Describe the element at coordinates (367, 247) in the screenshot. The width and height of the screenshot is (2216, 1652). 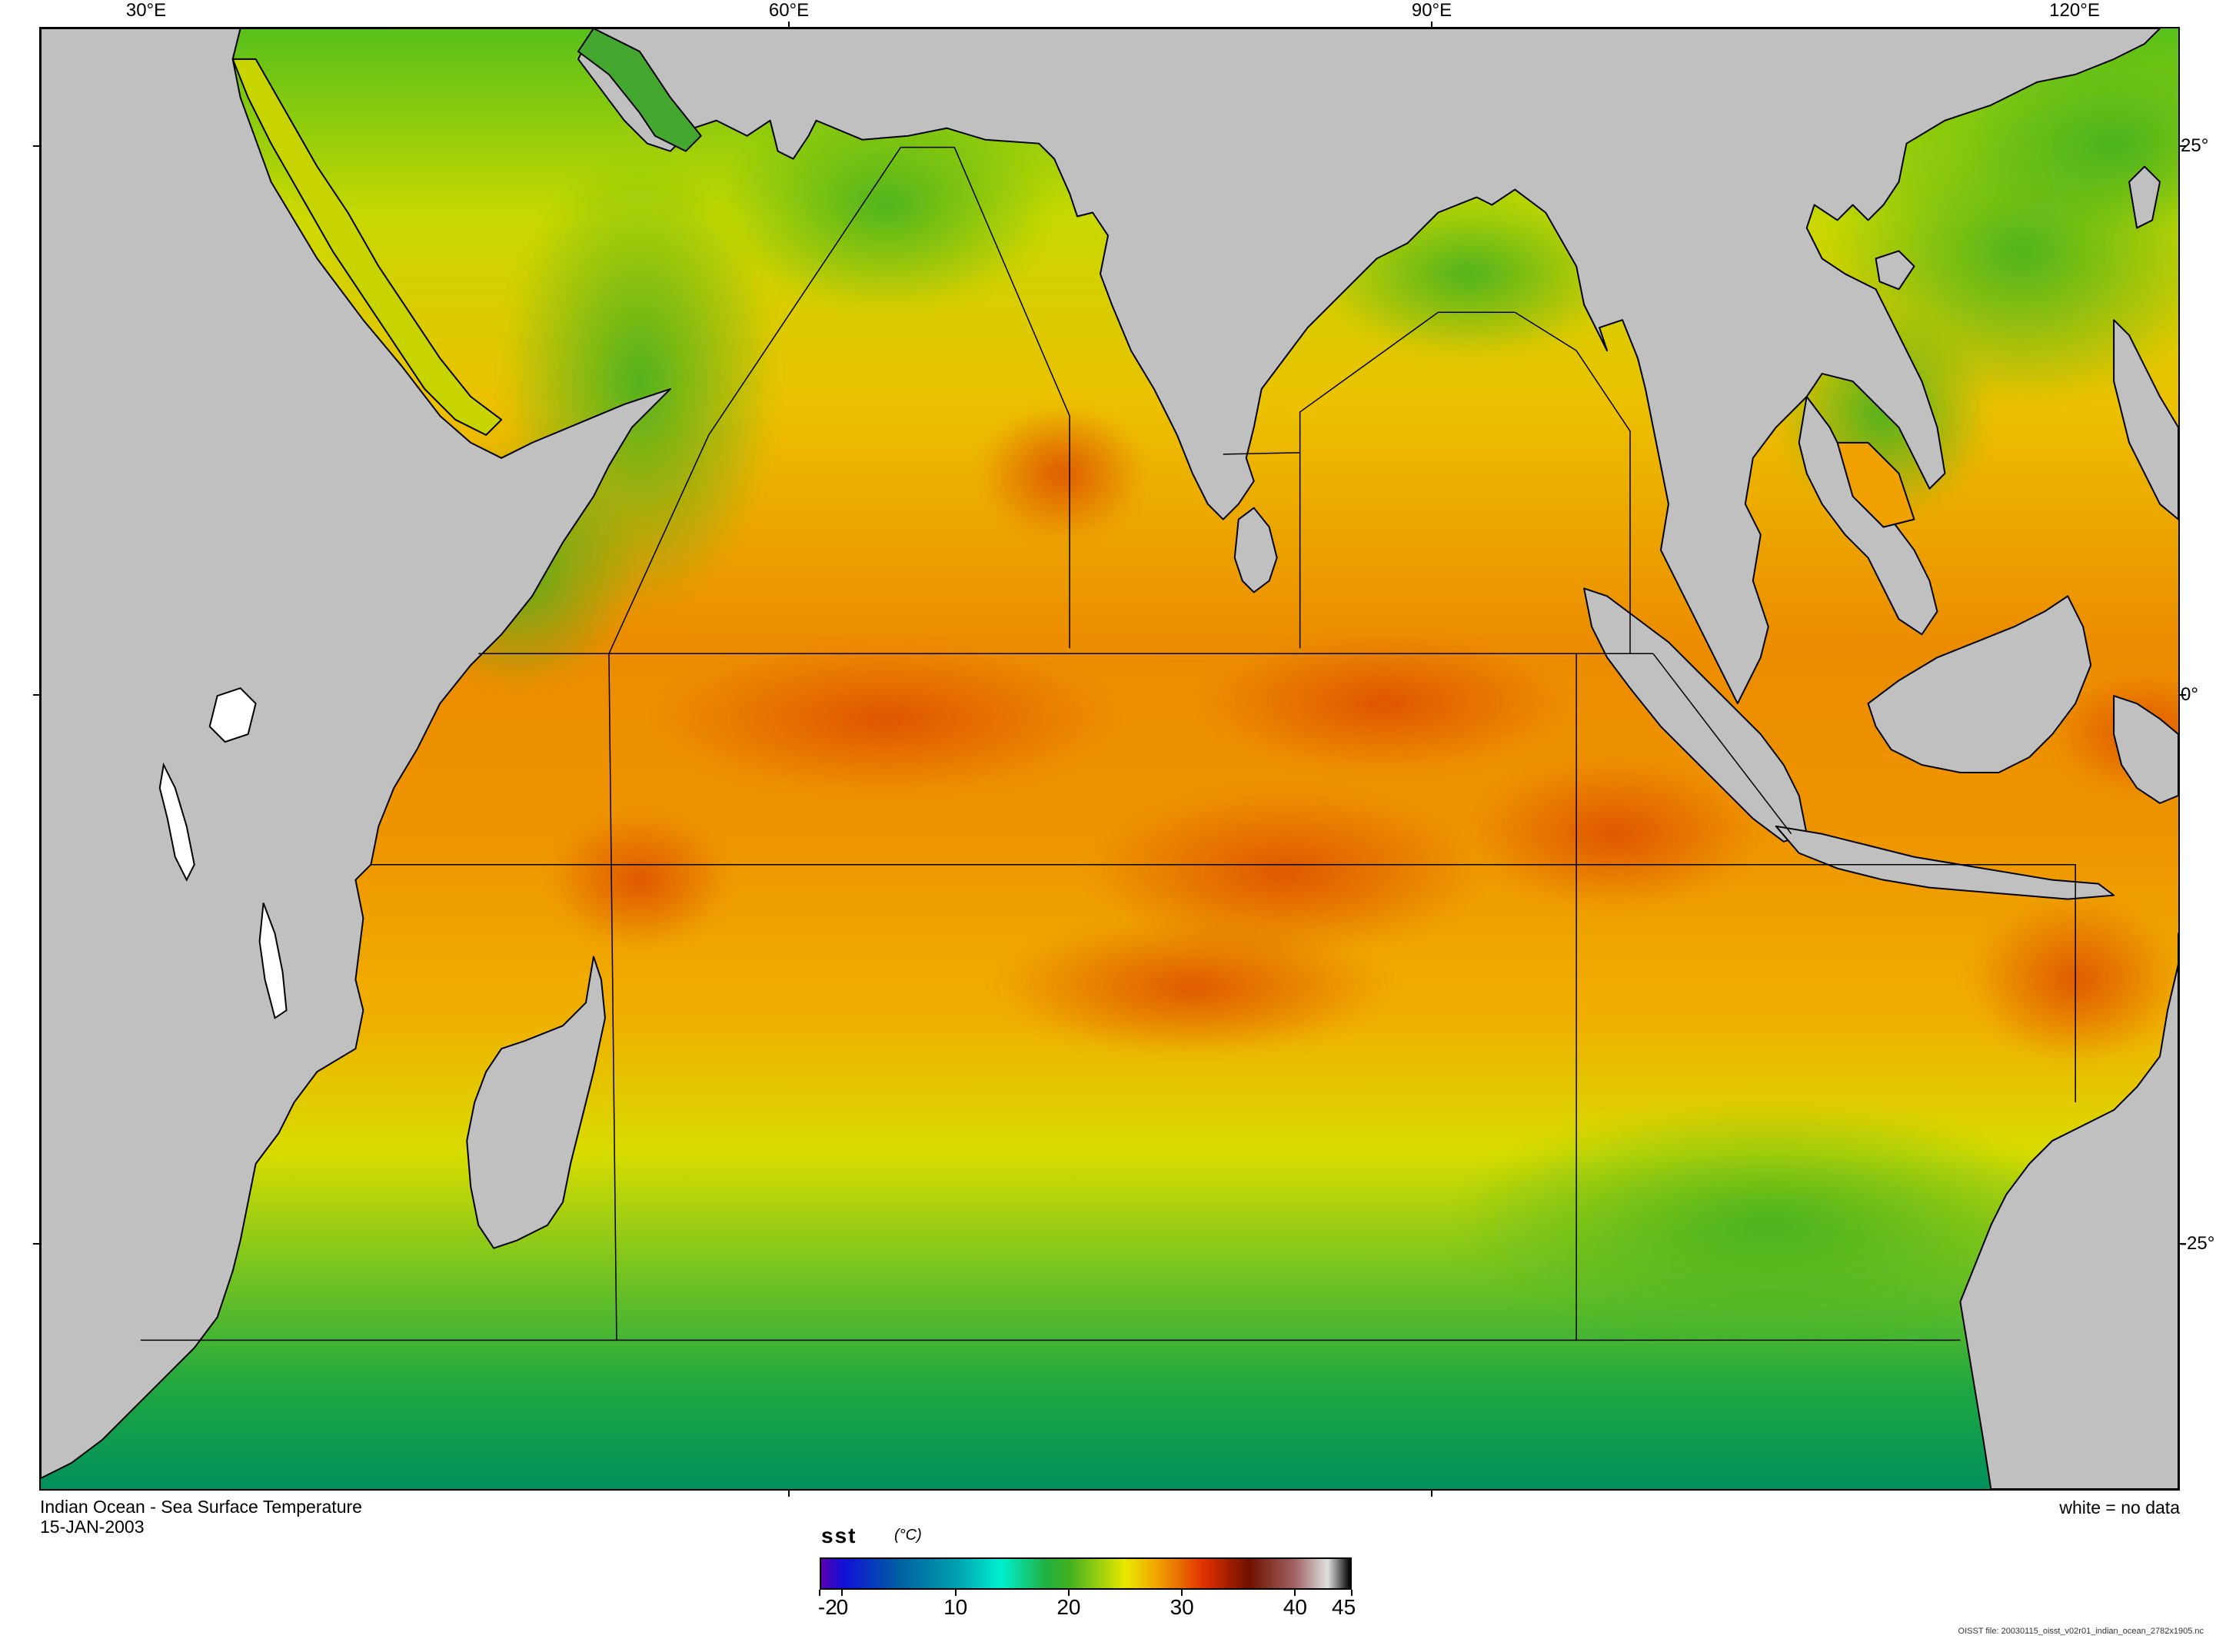
I see `red-sea` at that location.